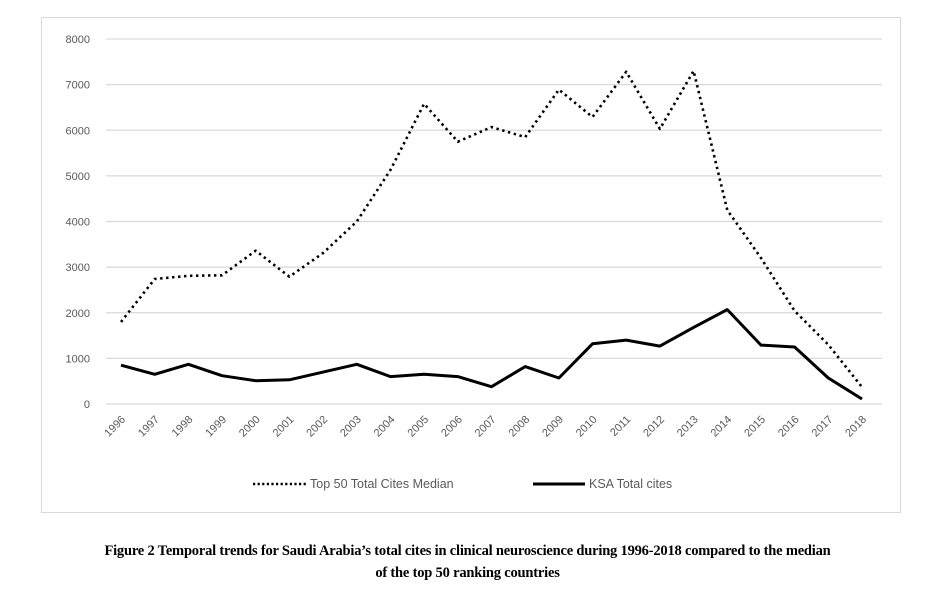 The width and height of the screenshot is (935, 589). What do you see at coordinates (418, 427) in the screenshot?
I see `x-tick-label: 2005` at bounding box center [418, 427].